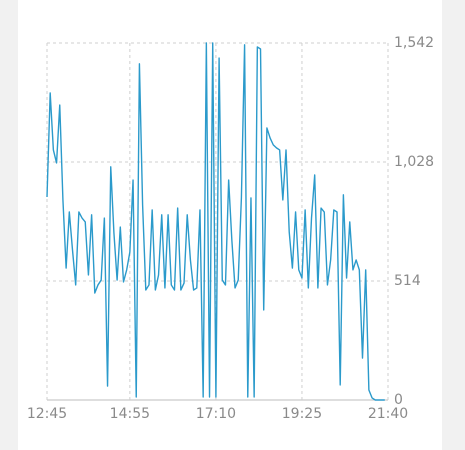  What do you see at coordinates (216, 414) in the screenshot?
I see `x-tick-label: 17:10` at bounding box center [216, 414].